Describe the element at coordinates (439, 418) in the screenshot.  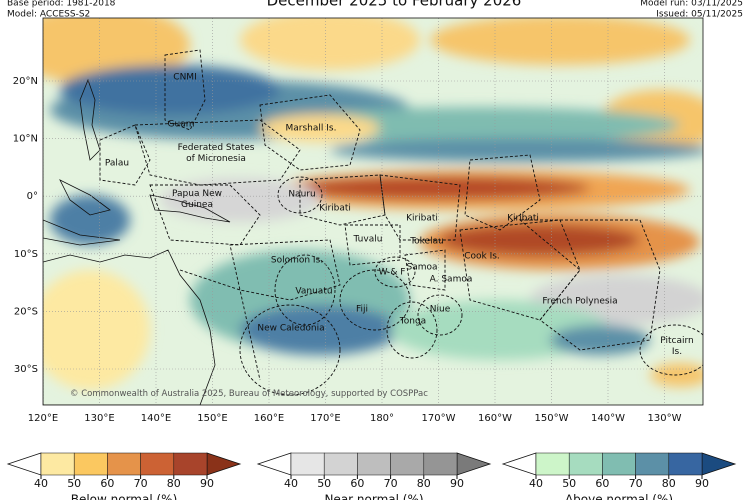
I see `lon-label: 170°W` at that location.